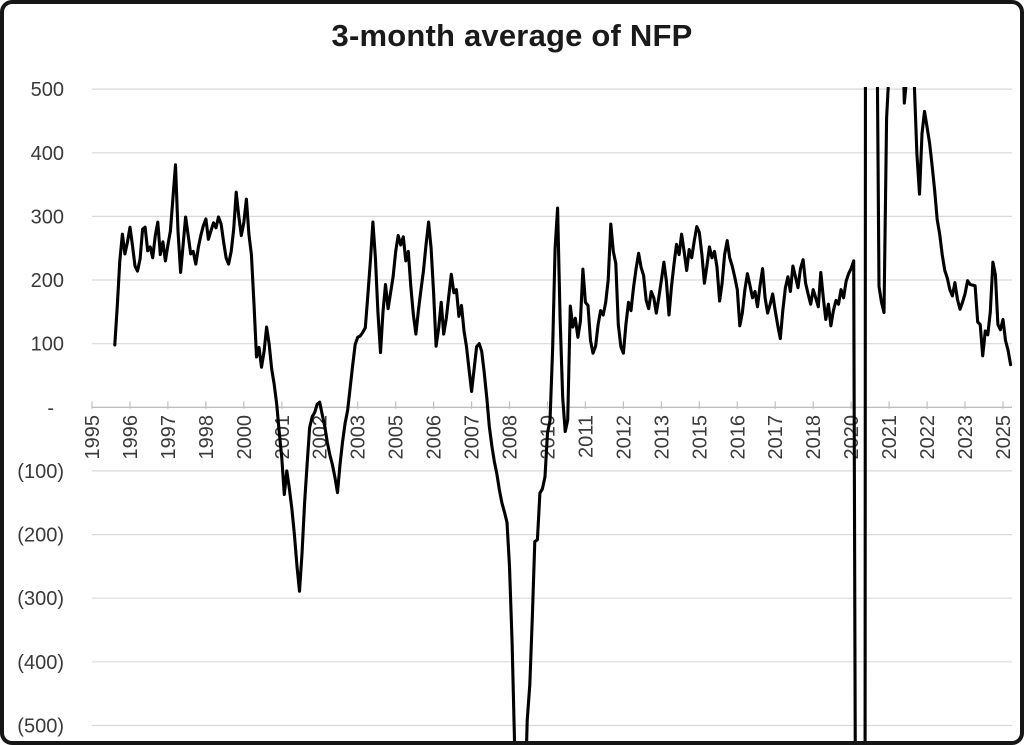 The width and height of the screenshot is (1024, 745). I want to click on y-axis-label: 300, so click(47, 217).